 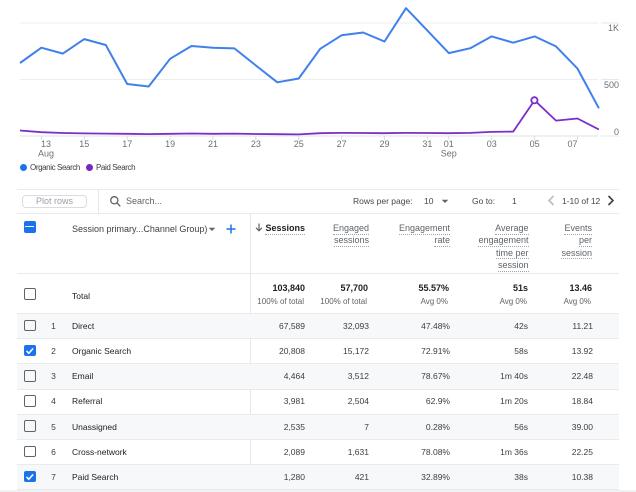 I want to click on svg-text: 05, so click(x=535, y=144).